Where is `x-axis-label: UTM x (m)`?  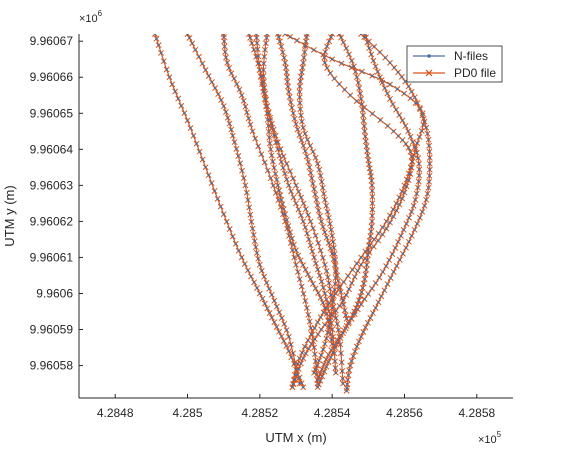
x-axis-label: UTM x (m) is located at coordinates (295, 437).